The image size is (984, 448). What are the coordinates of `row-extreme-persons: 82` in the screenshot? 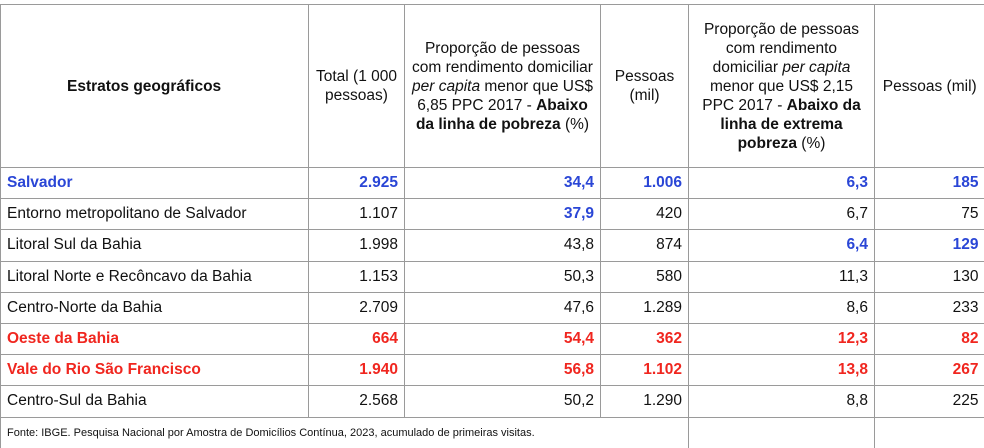 It's located at (929, 338).